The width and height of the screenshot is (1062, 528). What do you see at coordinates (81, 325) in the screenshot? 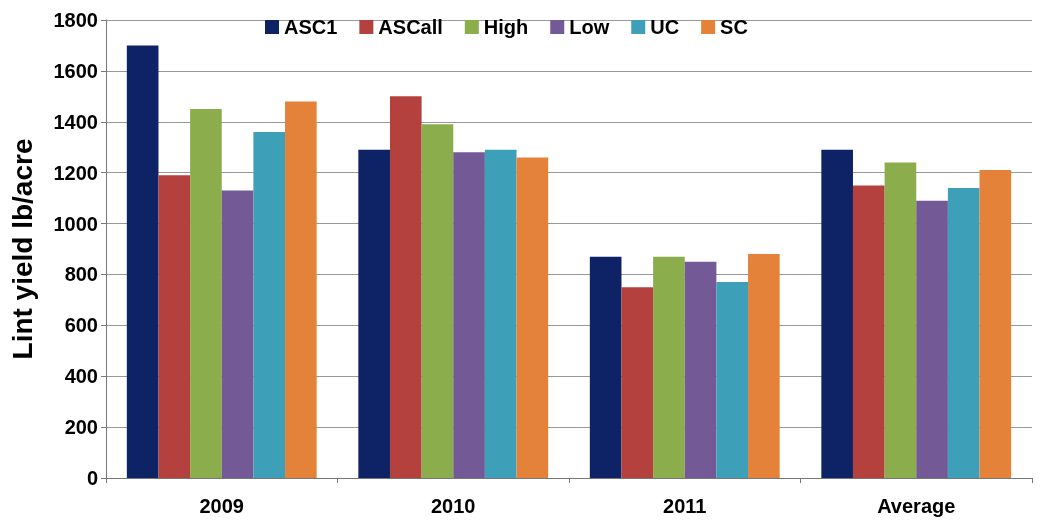
I see `y-tick-label: 600` at bounding box center [81, 325].